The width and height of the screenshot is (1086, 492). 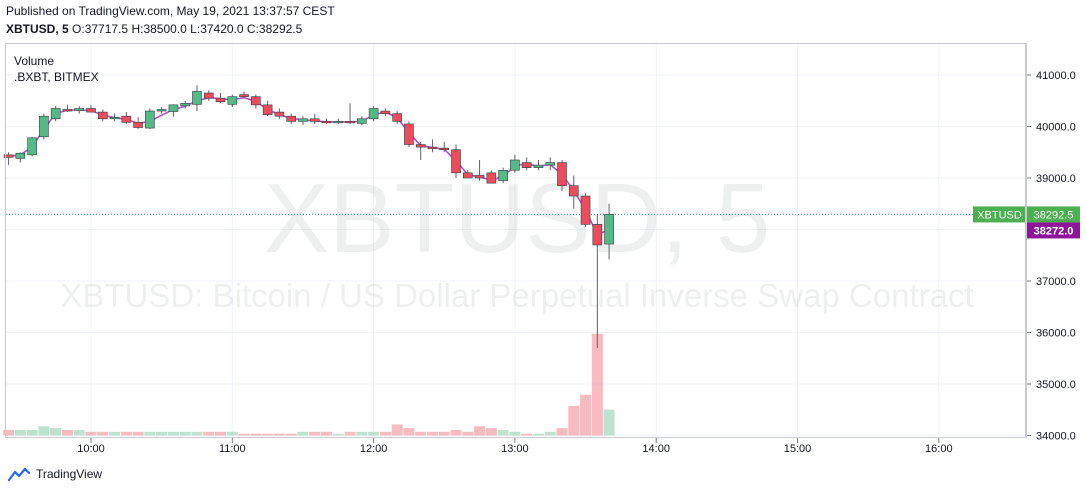 I want to click on footer-branding: TradingView, so click(x=55, y=474).